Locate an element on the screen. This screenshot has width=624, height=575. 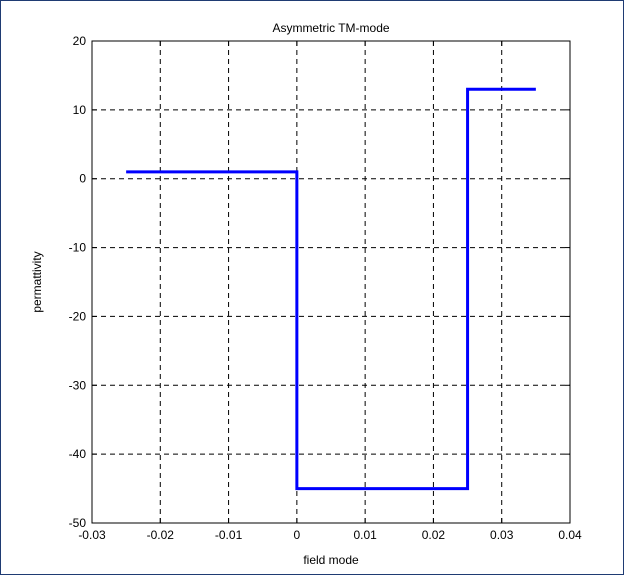
y-tick-label: -50 is located at coordinates (78, 523).